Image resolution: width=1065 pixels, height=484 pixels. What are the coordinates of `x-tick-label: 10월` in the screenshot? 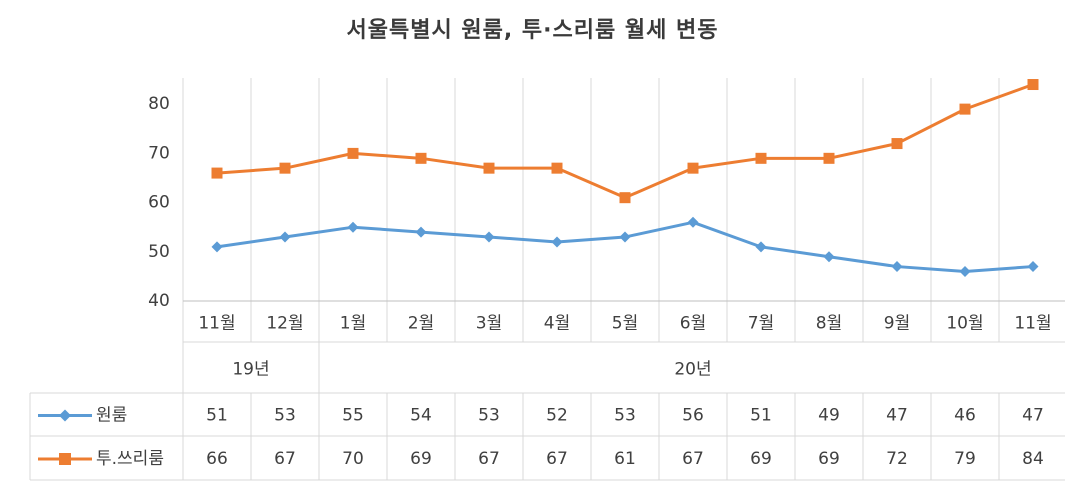 It's located at (964, 324).